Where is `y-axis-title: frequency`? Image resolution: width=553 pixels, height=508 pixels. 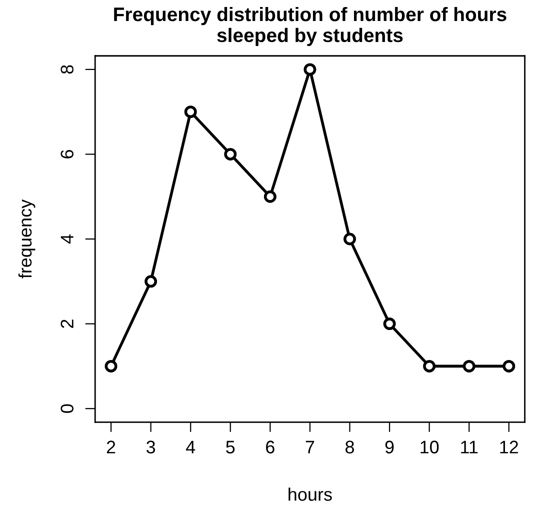 y-axis-title: frequency is located at coordinates (27, 238).